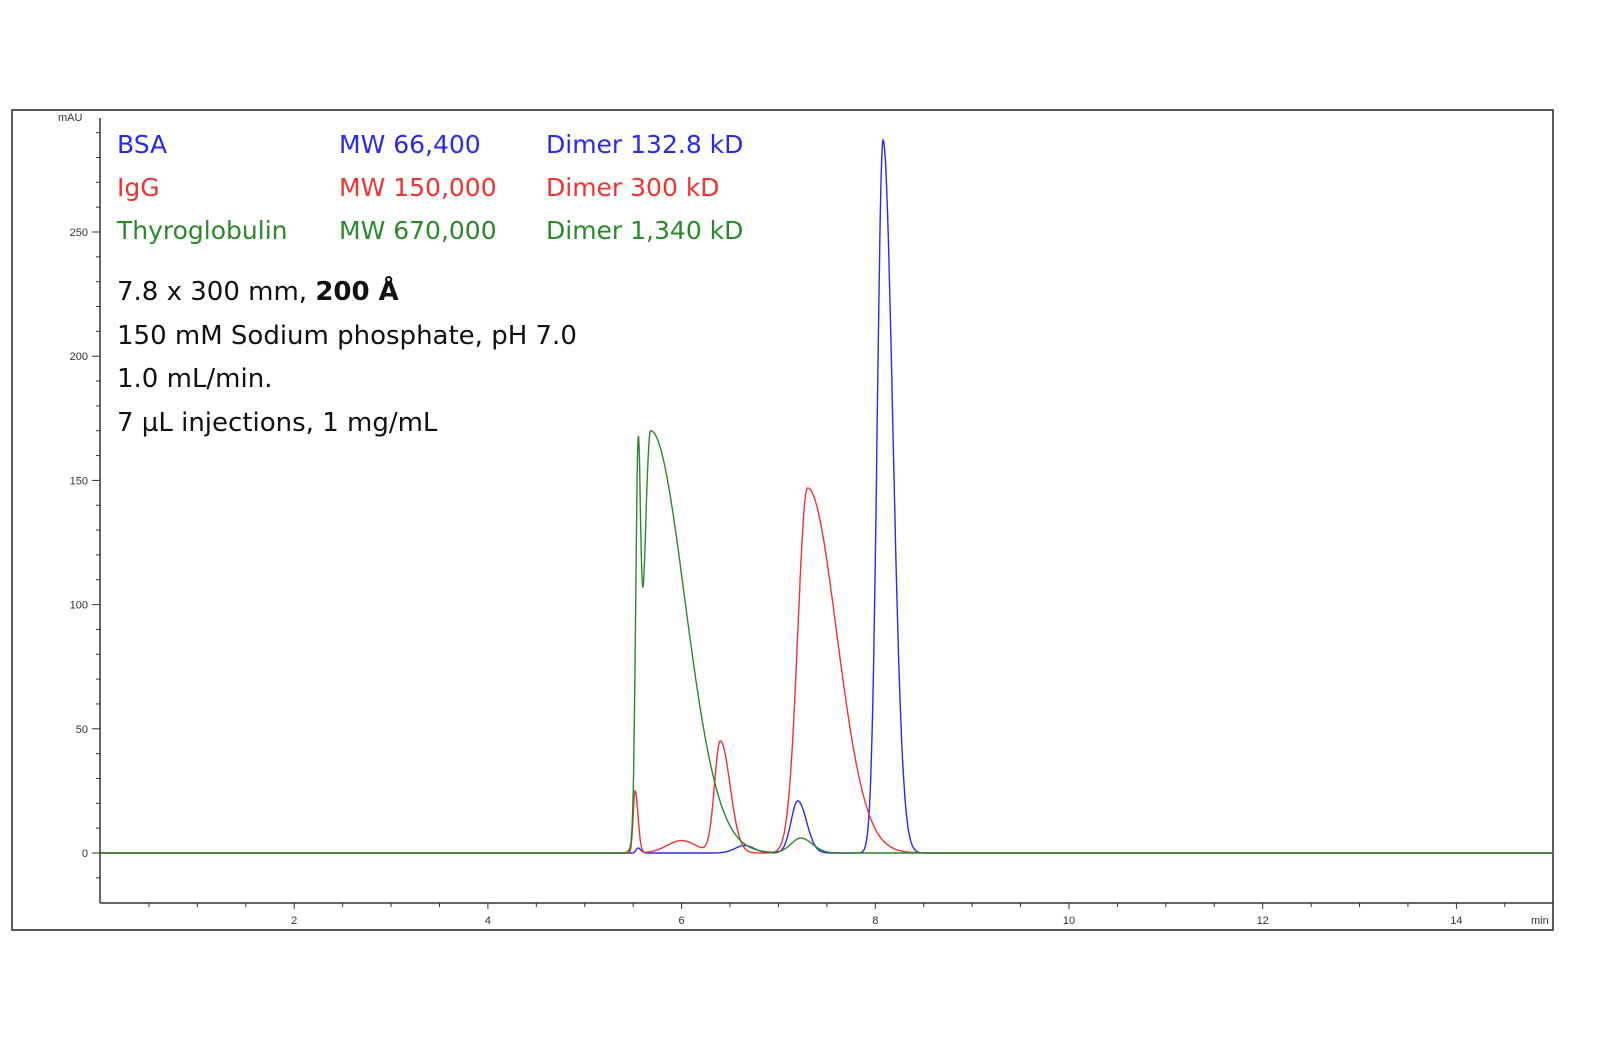  Describe the element at coordinates (294, 921) in the screenshot. I see `x-tick-label: 2` at that location.